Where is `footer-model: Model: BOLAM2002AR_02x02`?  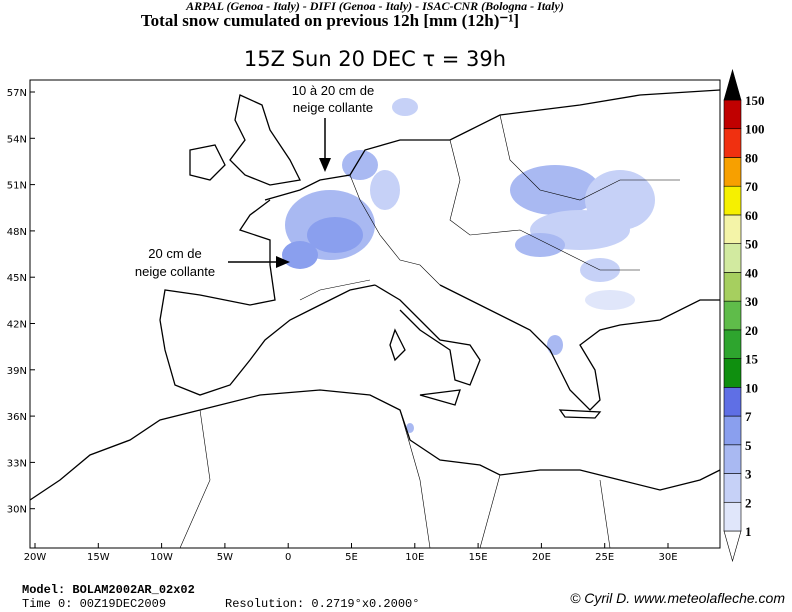
footer-model: Model: BOLAM2002AR_02x02 is located at coordinates (108, 590).